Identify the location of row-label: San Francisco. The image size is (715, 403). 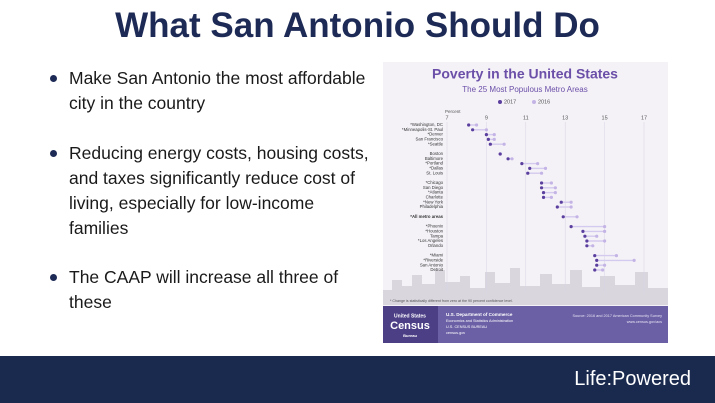
(430, 139).